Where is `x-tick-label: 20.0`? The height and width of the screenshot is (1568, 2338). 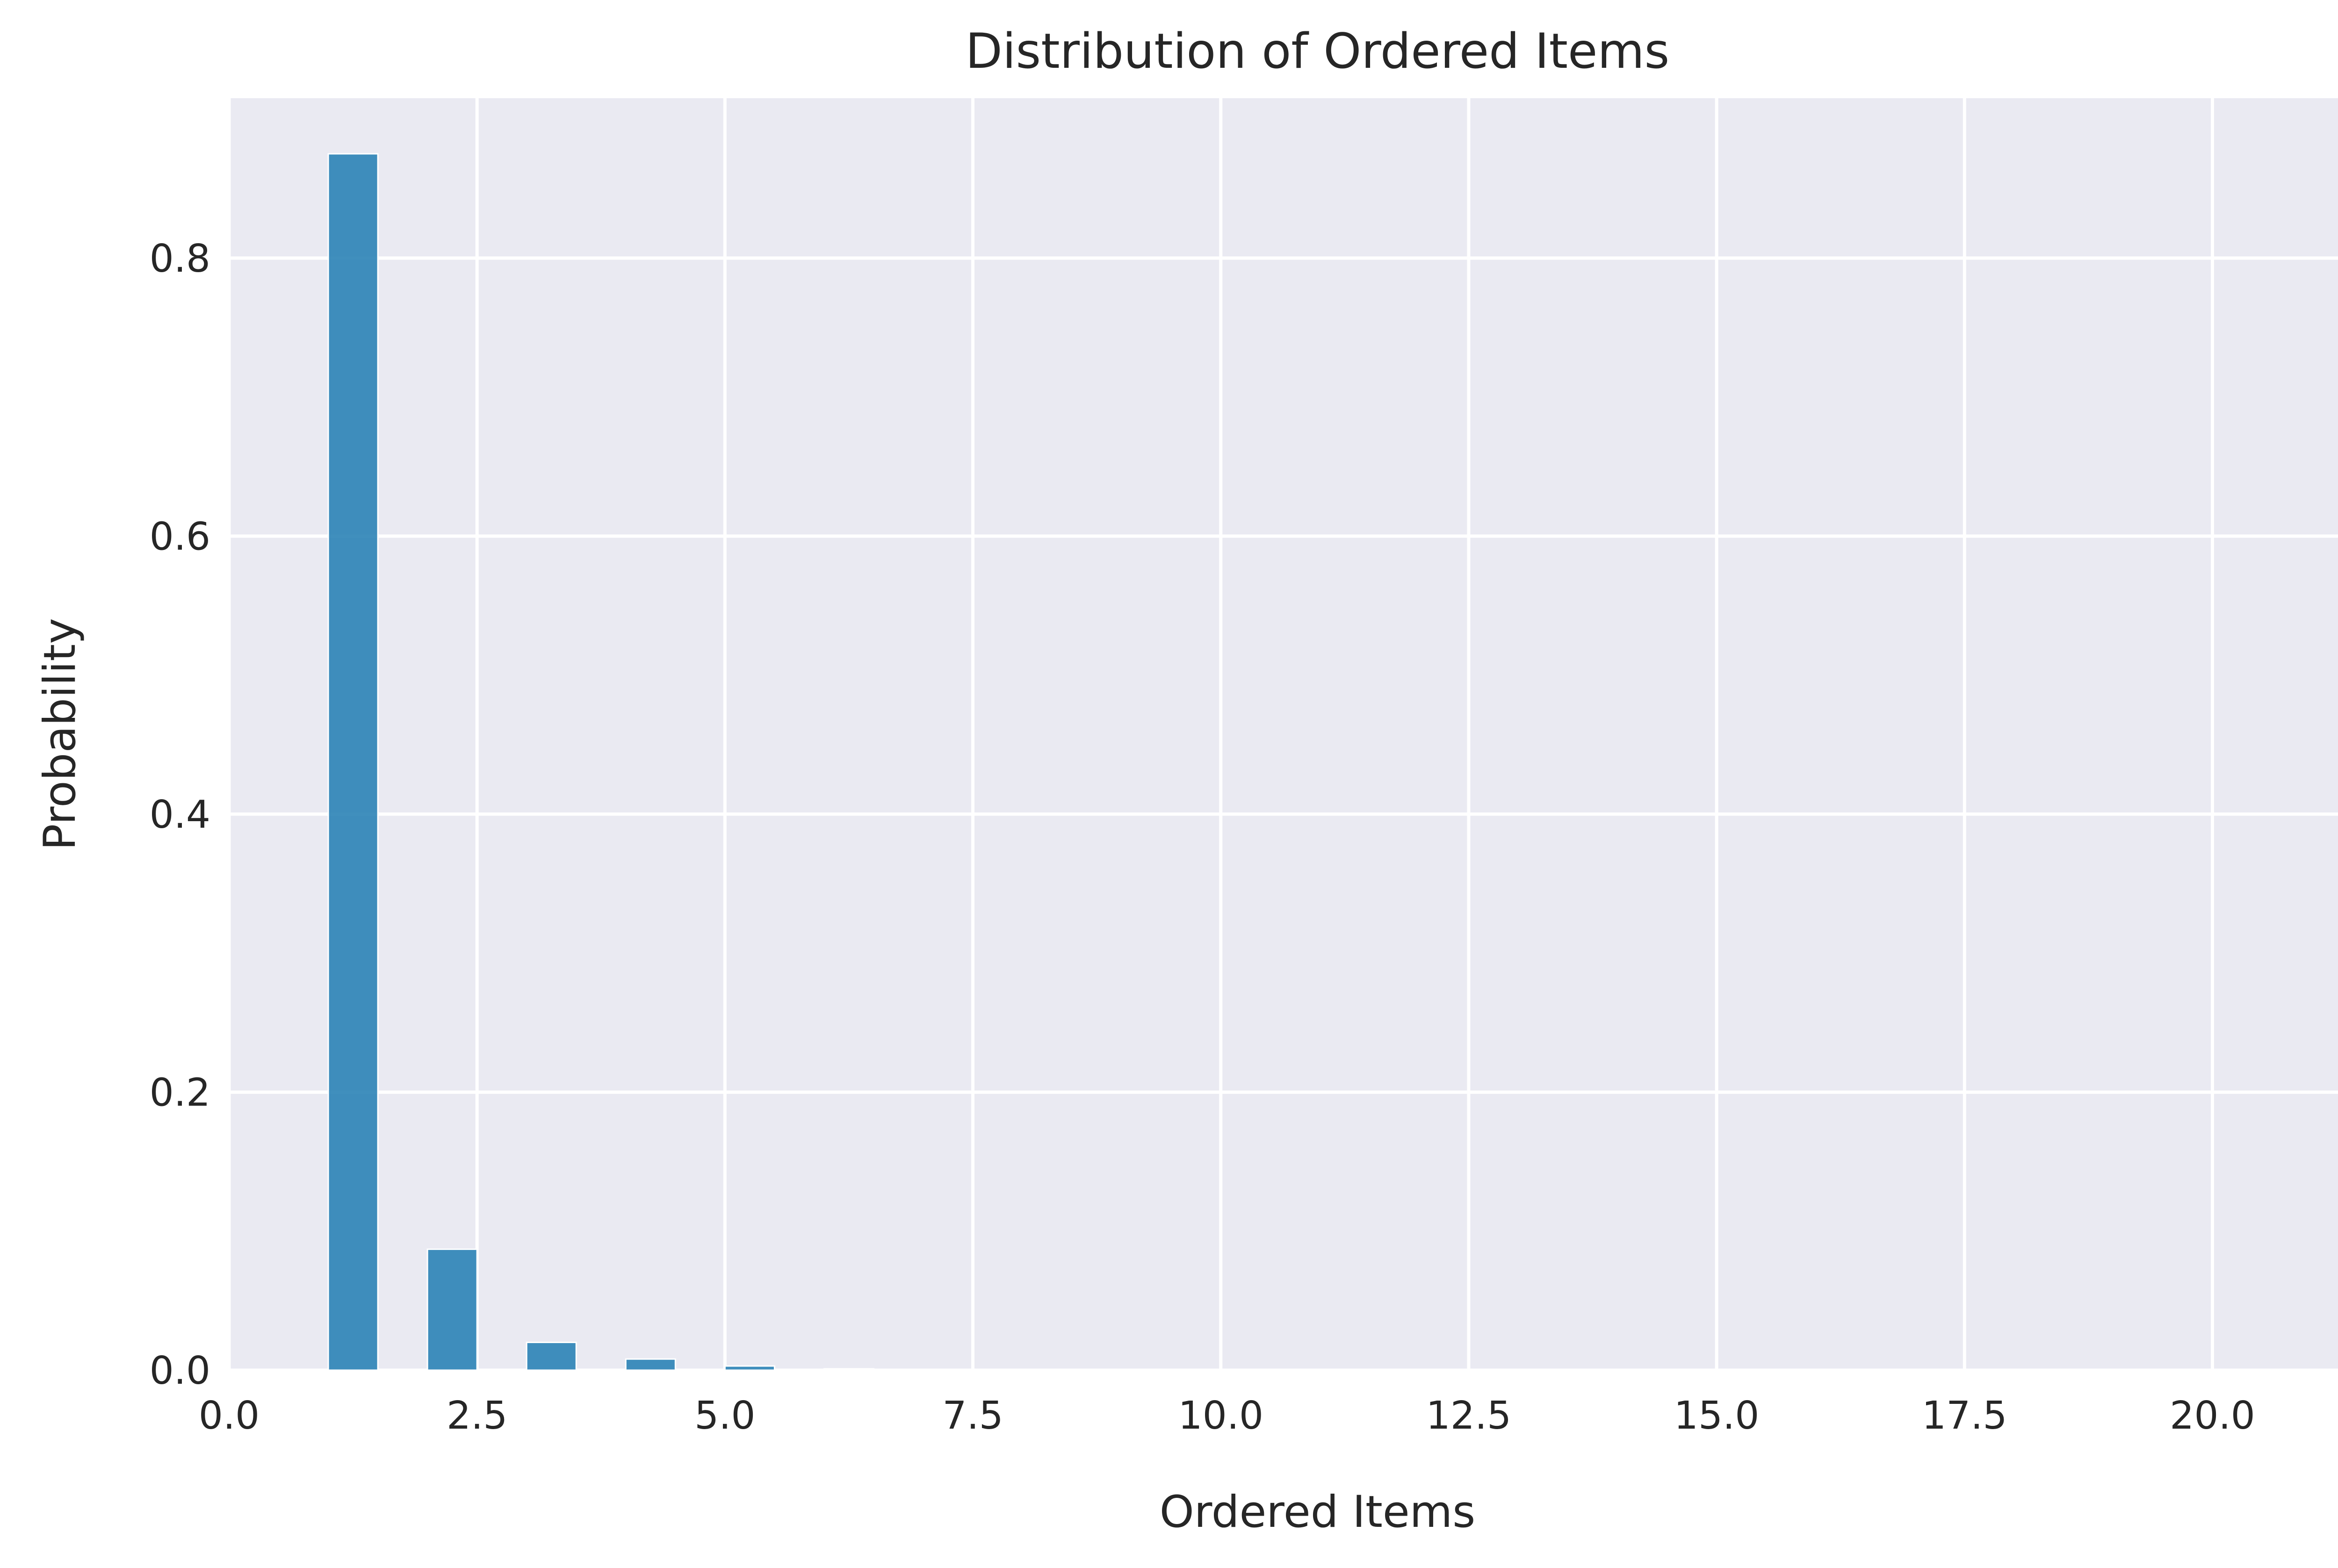 x-tick-label: 20.0 is located at coordinates (2212, 1416).